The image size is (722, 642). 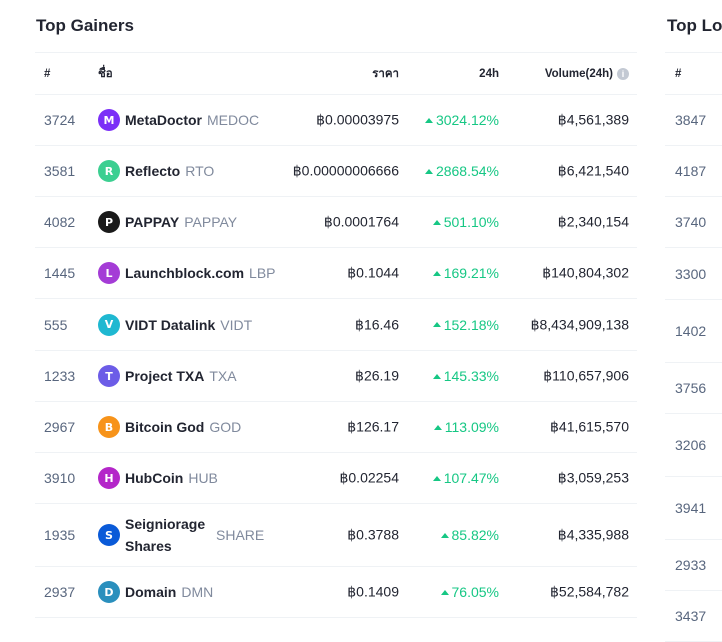 What do you see at coordinates (240, 535) in the screenshot?
I see `coin-symbol: SHARE` at bounding box center [240, 535].